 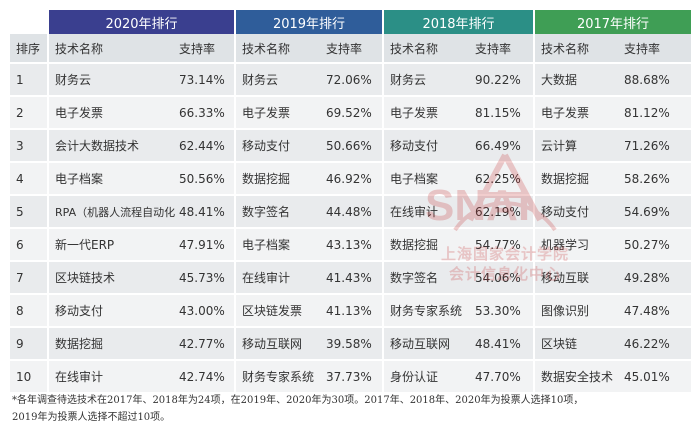 What do you see at coordinates (352, 375) in the screenshot?
I see `rate-2019-cell: 37.73%` at bounding box center [352, 375].